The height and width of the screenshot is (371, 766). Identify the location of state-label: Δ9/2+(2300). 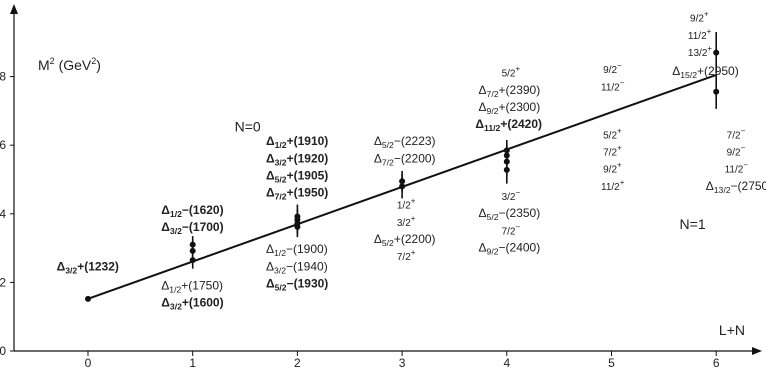
(510, 108).